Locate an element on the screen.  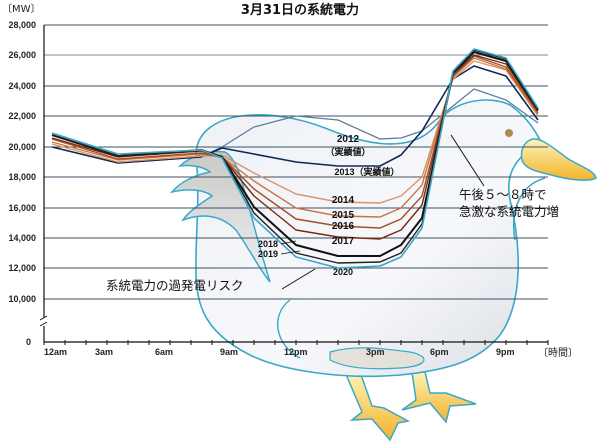
duck-left-foot is located at coordinates (377, 406).